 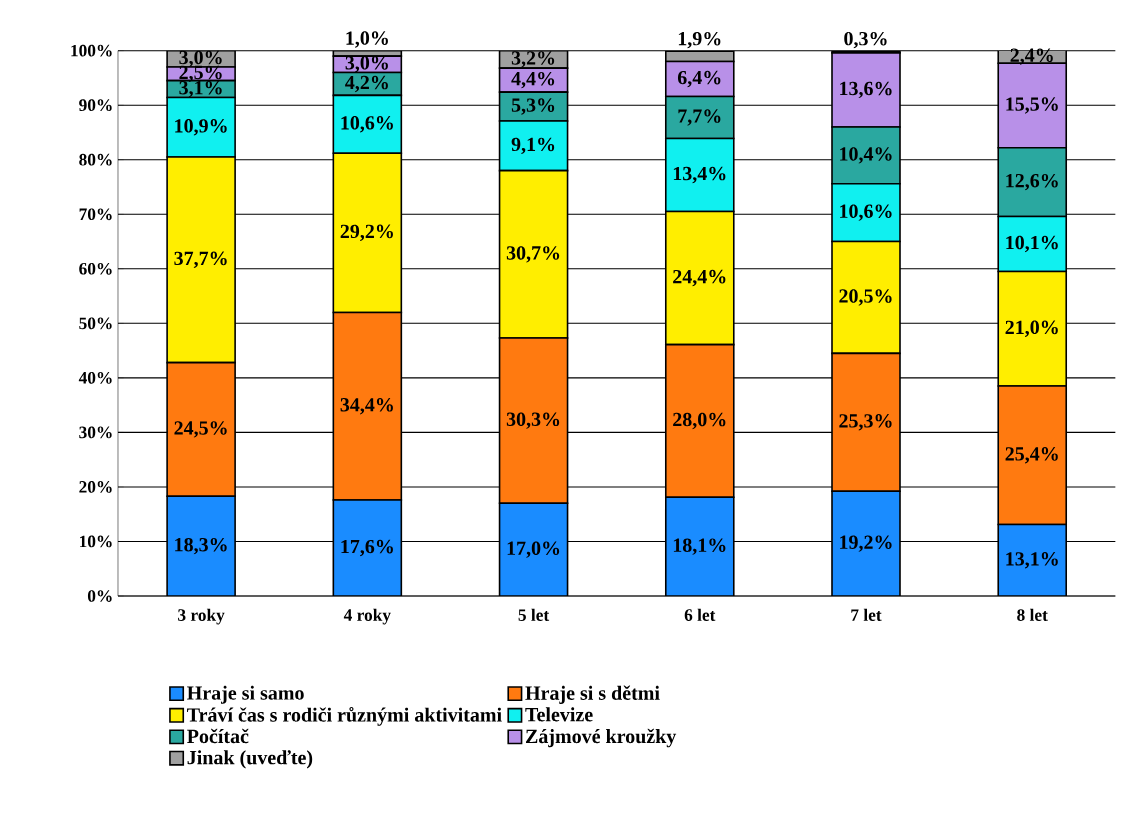 I want to click on y-tick-label: 30%, so click(x=95, y=432).